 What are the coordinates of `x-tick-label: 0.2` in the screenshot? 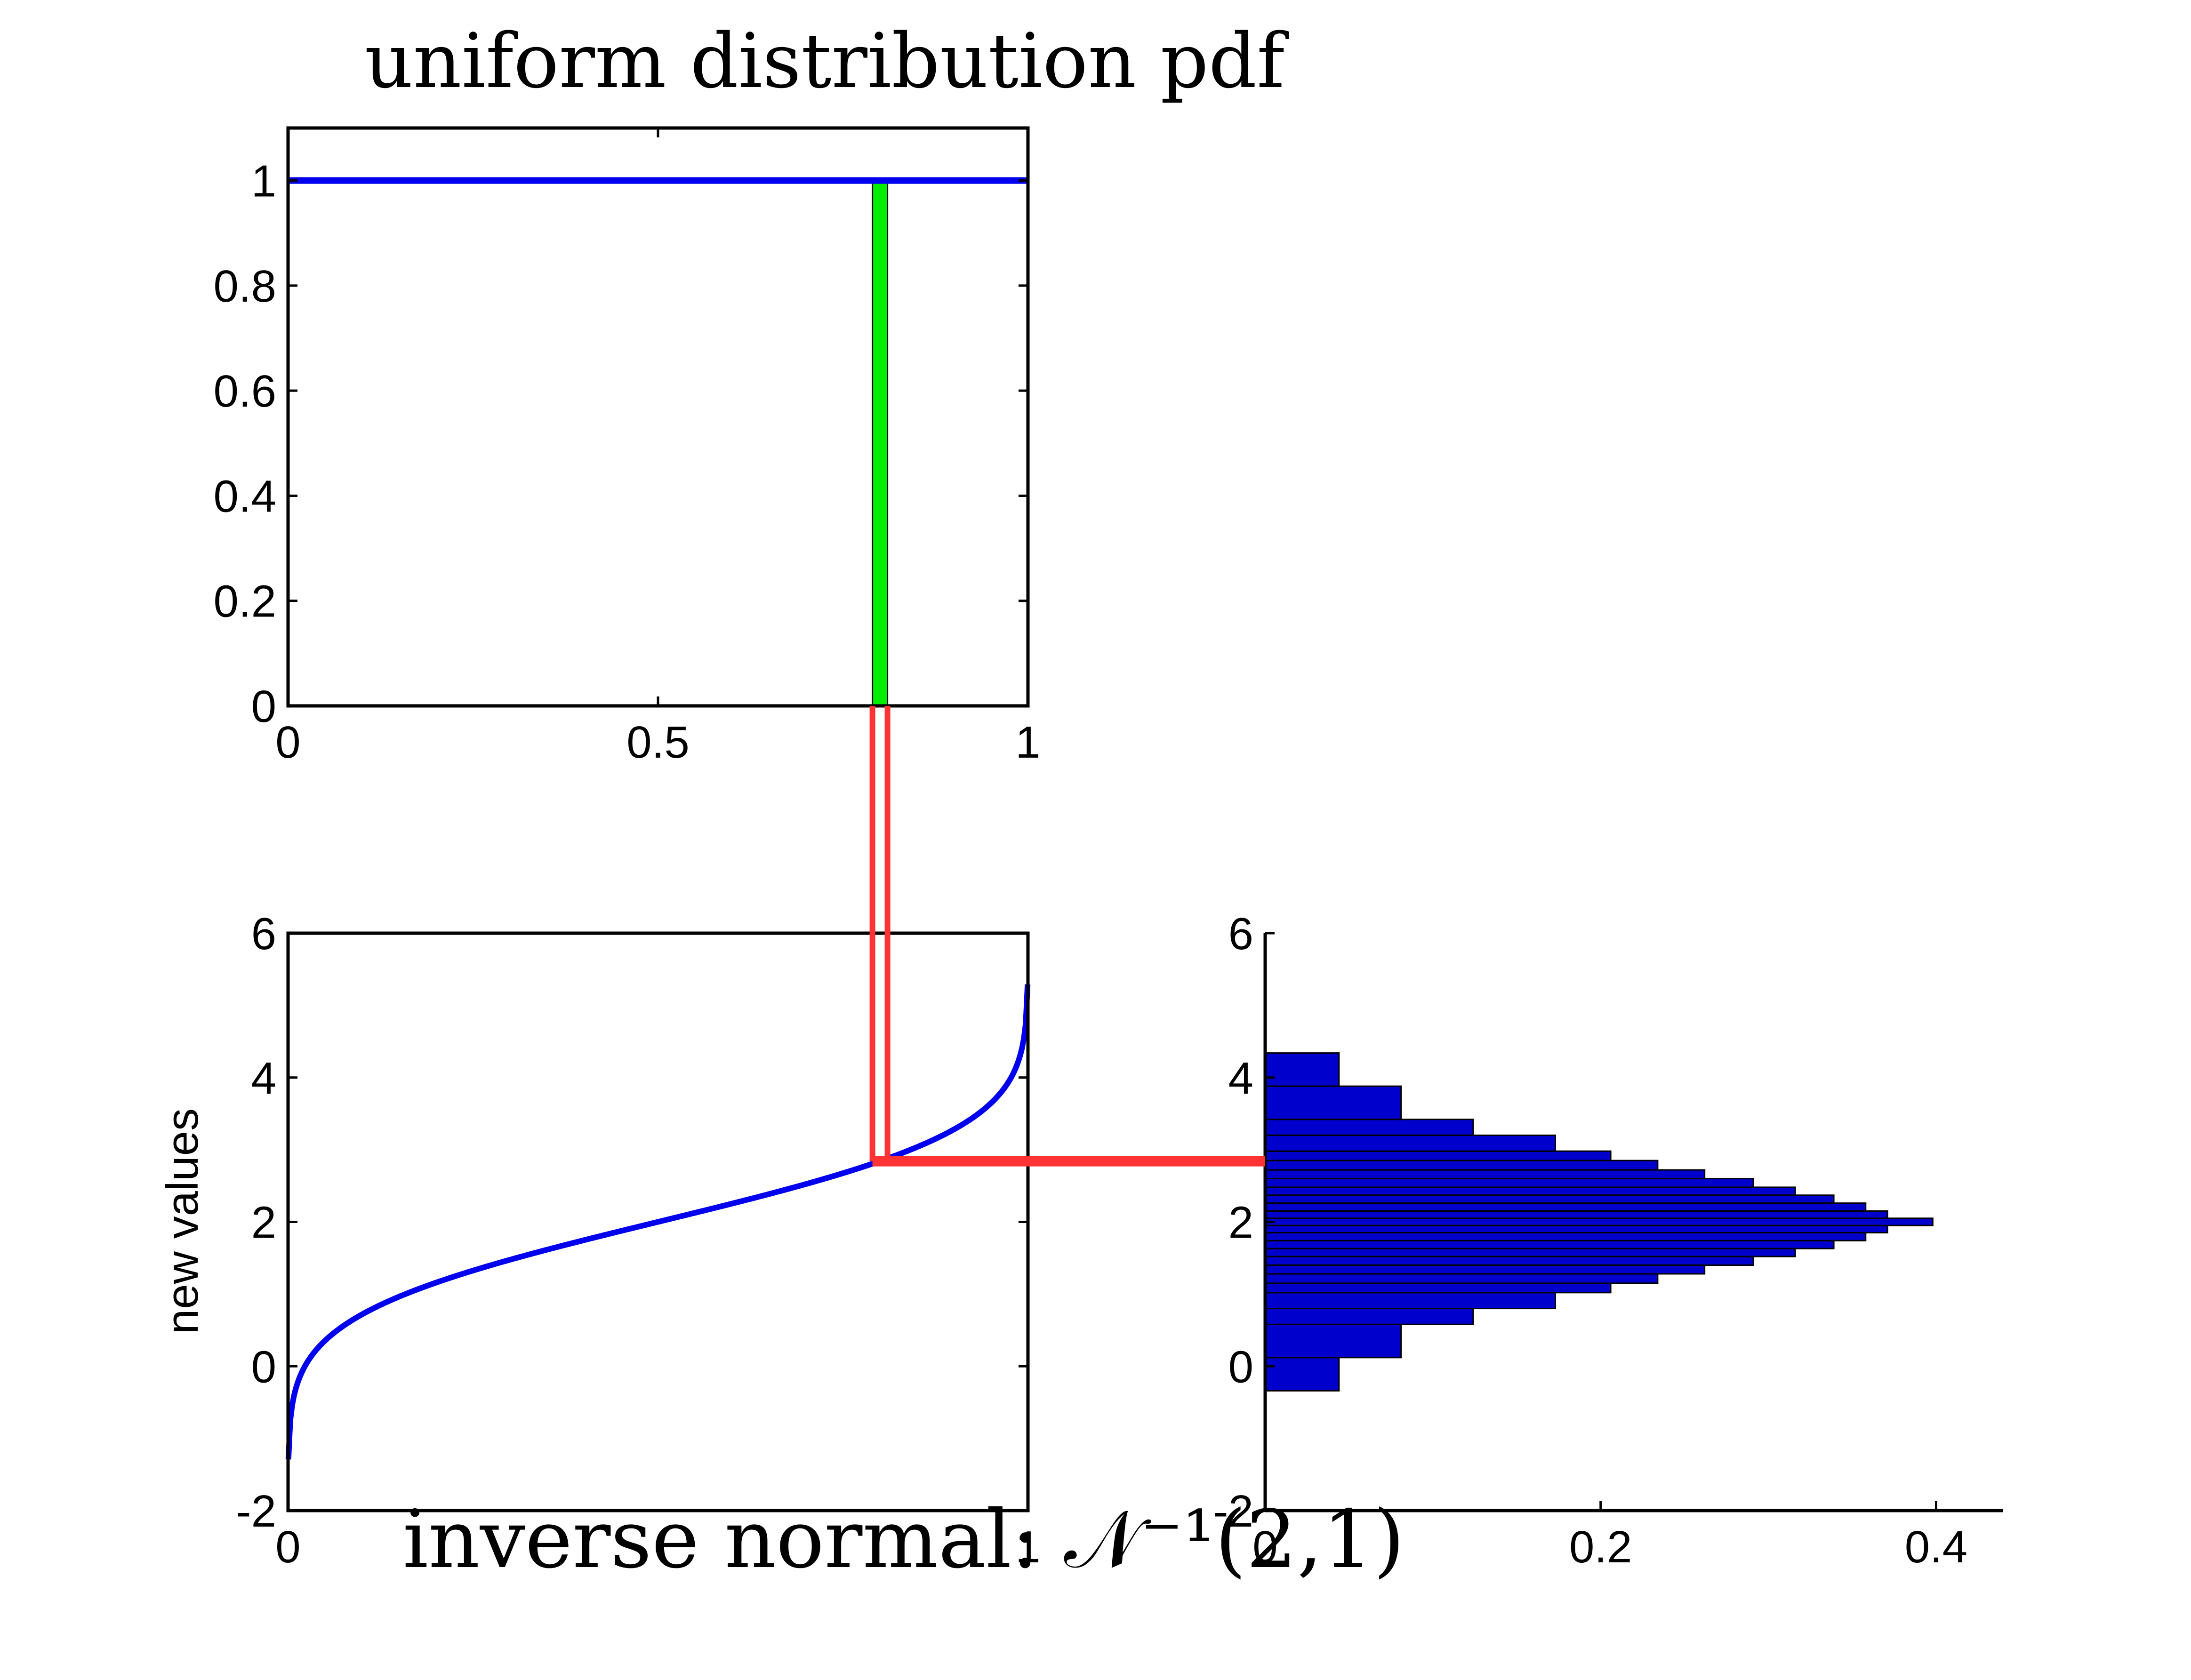 It's located at (1600, 1547).